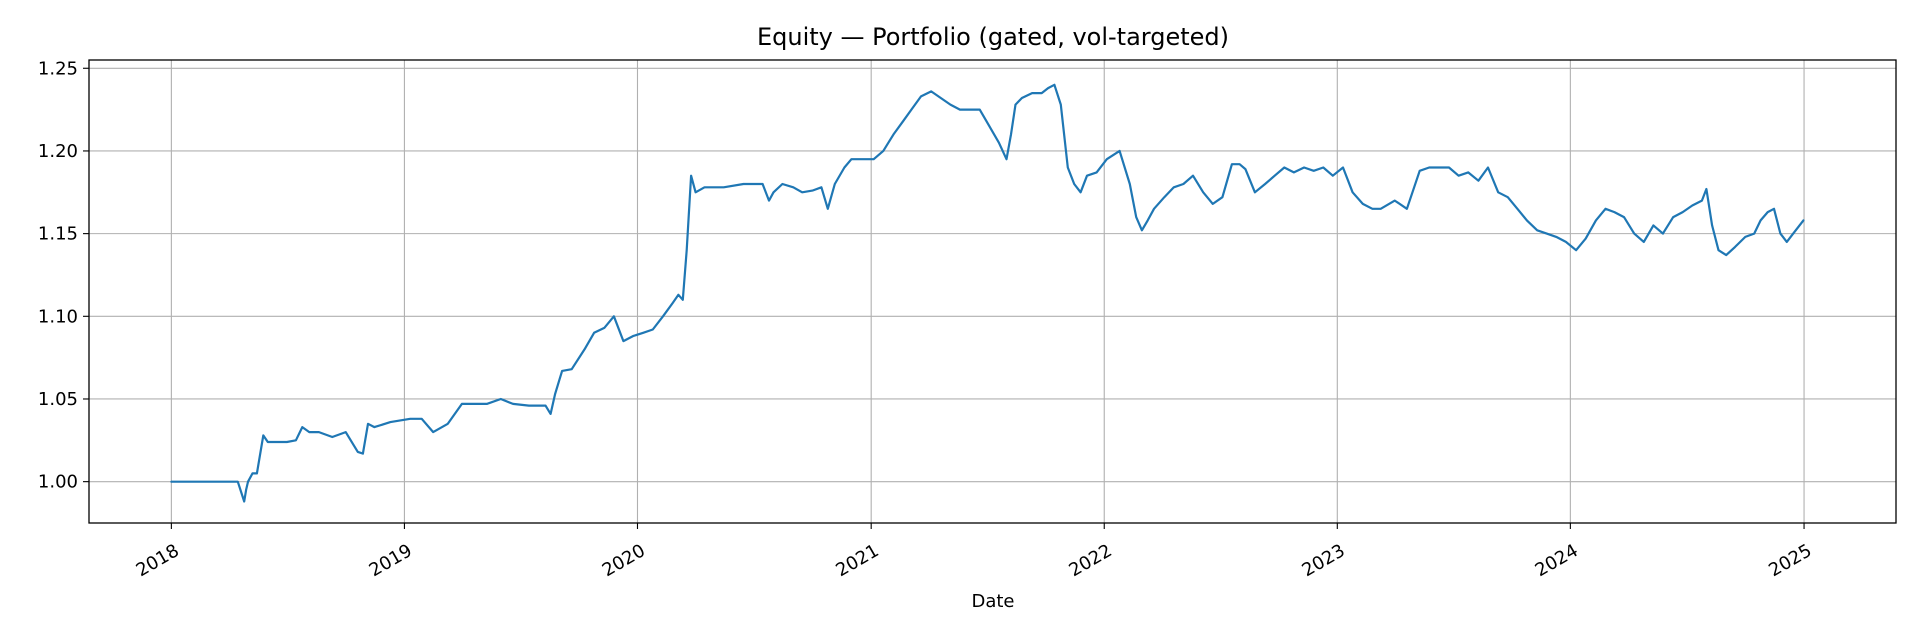  I want to click on x-tick-label: 2019, so click(391, 560).